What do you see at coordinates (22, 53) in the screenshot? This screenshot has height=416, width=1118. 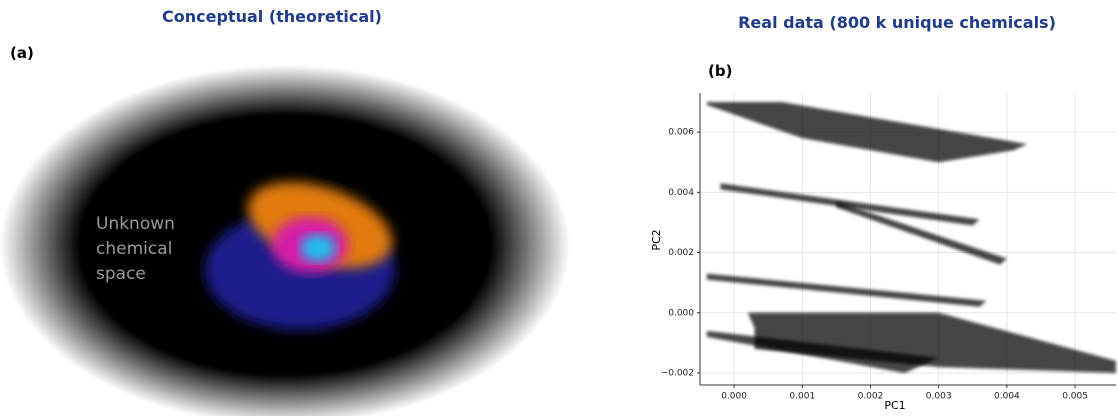 I see `panel-label: (a)` at bounding box center [22, 53].